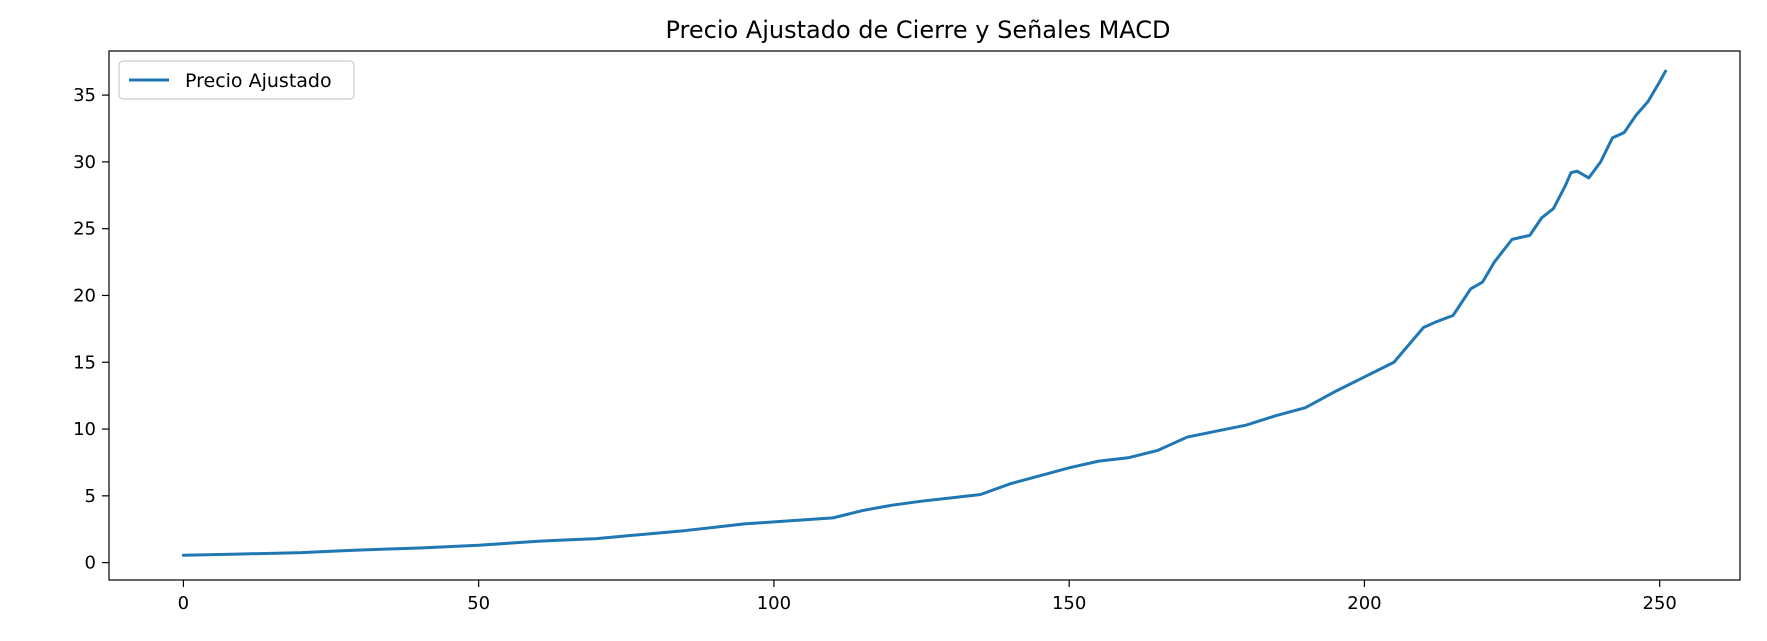 This screenshot has width=1767, height=641. What do you see at coordinates (258, 81) in the screenshot?
I see `legend-label: Precio Ajustado` at bounding box center [258, 81].